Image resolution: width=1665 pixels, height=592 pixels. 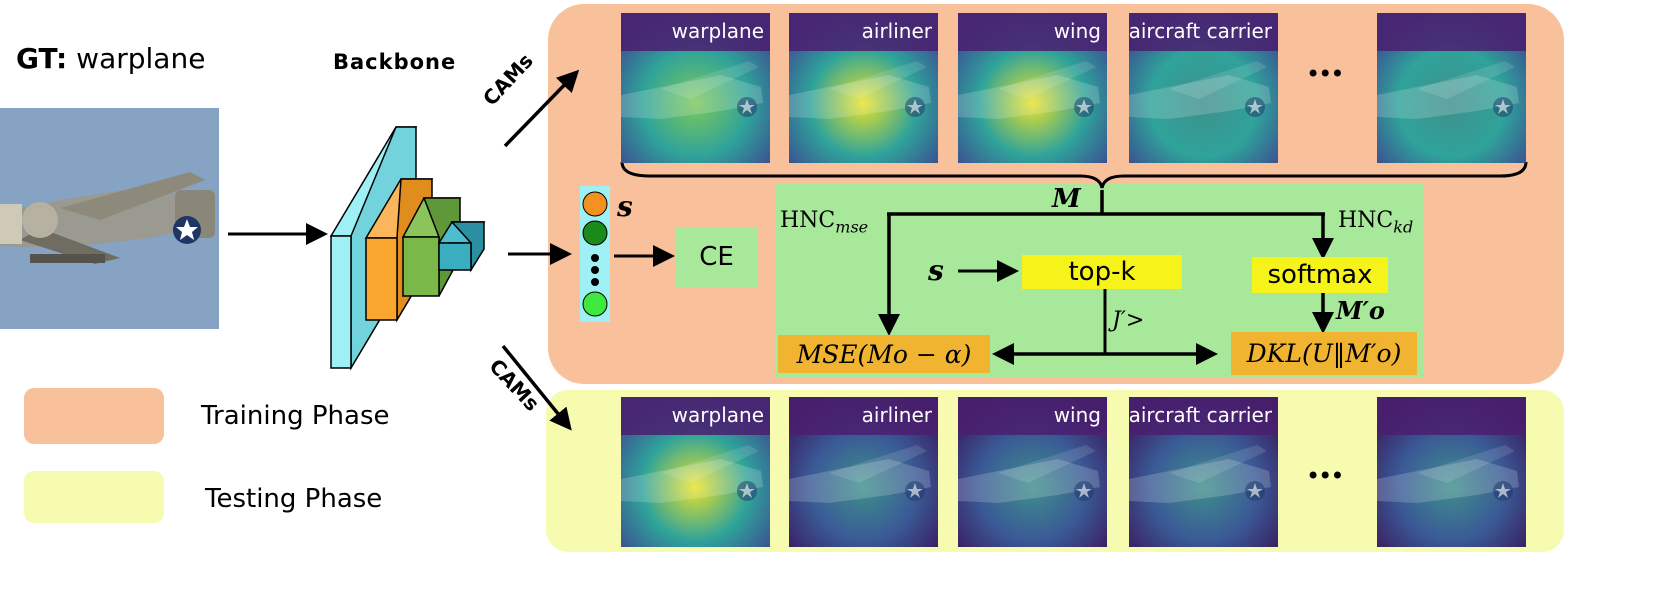 I want to click on test-cam-label-0: warplane, so click(x=717, y=415).